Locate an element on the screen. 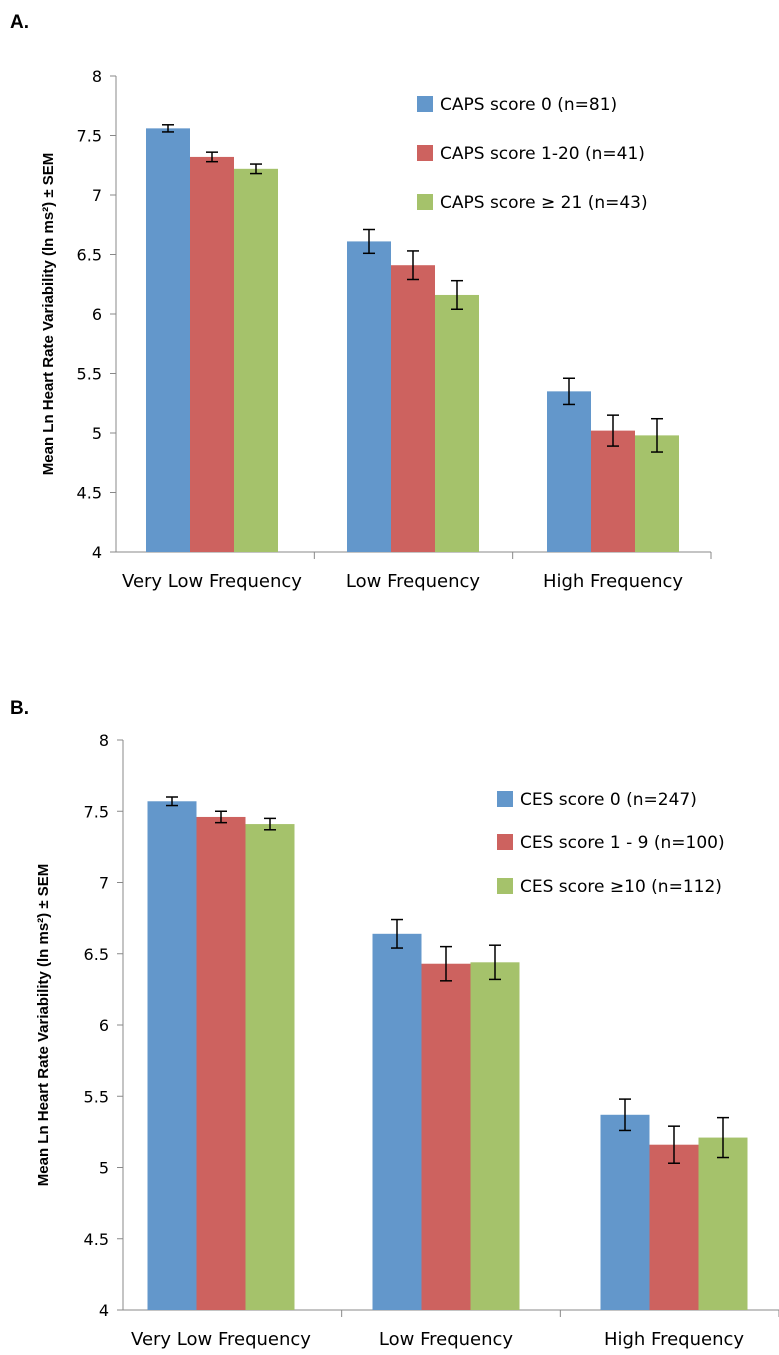 The width and height of the screenshot is (779, 1355). legend-label: CES score 1 - 9 (n=100) is located at coordinates (622, 843).